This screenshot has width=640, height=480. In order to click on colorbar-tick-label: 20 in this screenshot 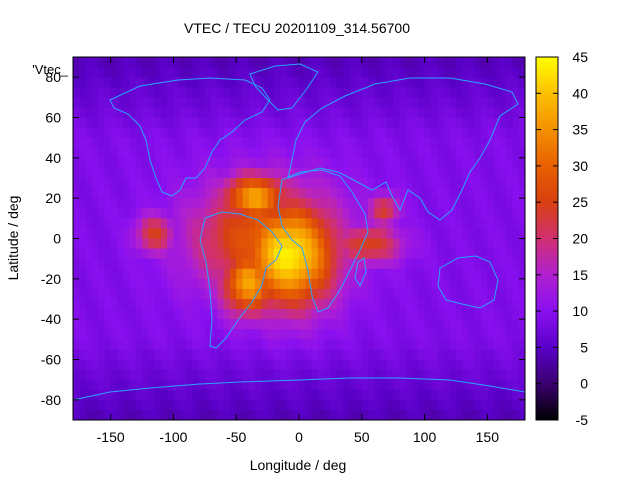, I will do `click(580, 239)`.